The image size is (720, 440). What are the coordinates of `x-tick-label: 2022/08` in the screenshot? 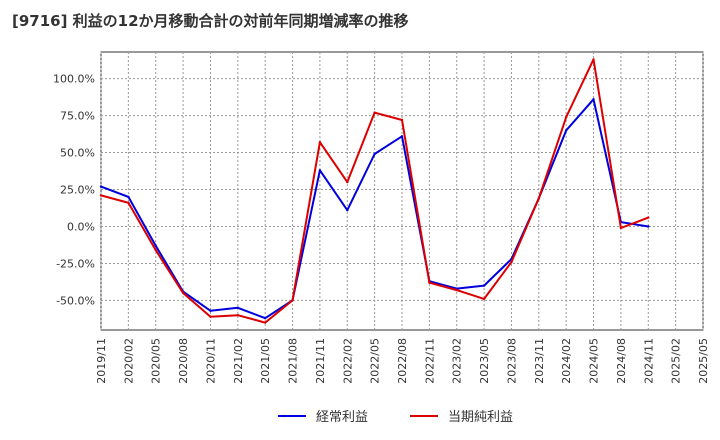 It's located at (402, 361).